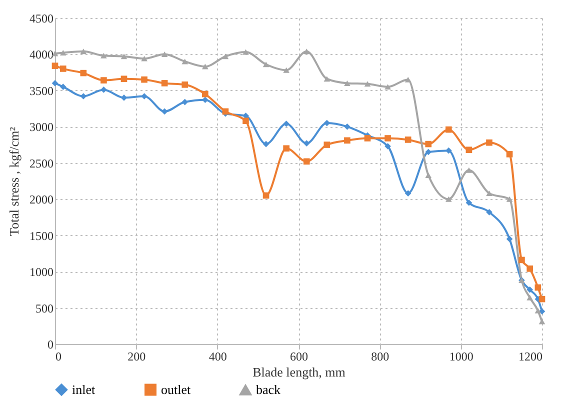 This screenshot has width=579, height=416. I want to click on y-tick-label: 3500, so click(42, 91).